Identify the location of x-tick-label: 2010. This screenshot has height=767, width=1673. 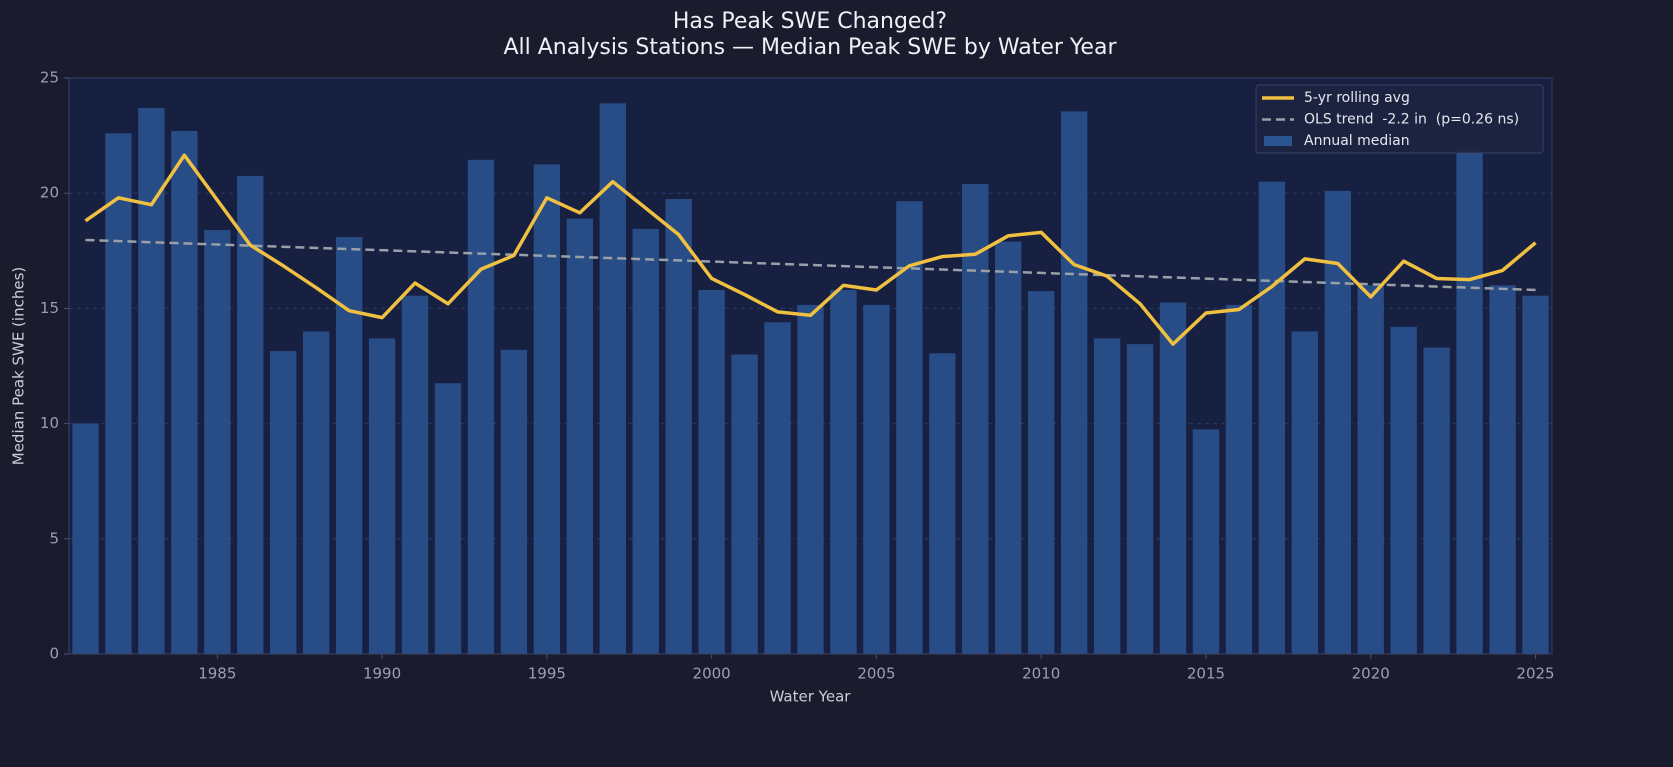
(1041, 674).